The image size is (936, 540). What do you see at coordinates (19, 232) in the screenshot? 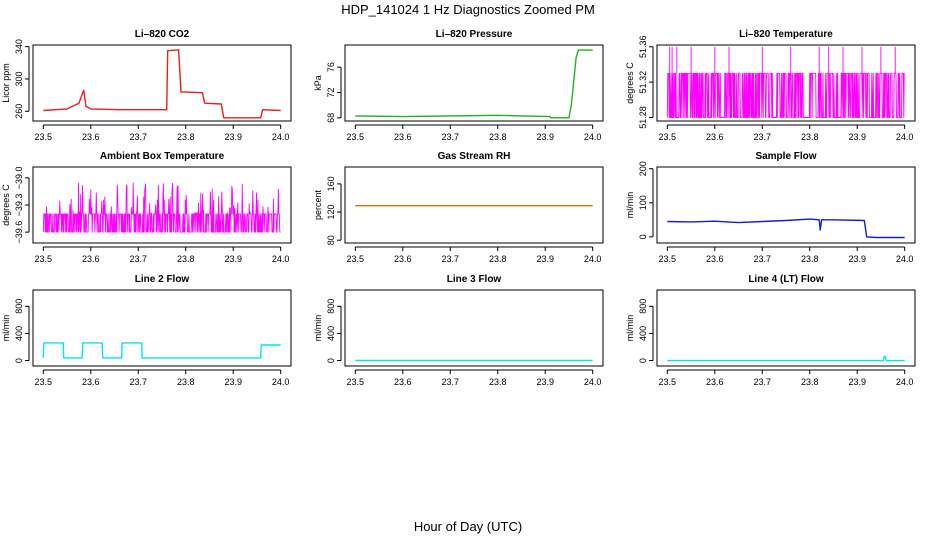
I see `y-tick-label: −39.6` at bounding box center [19, 232].